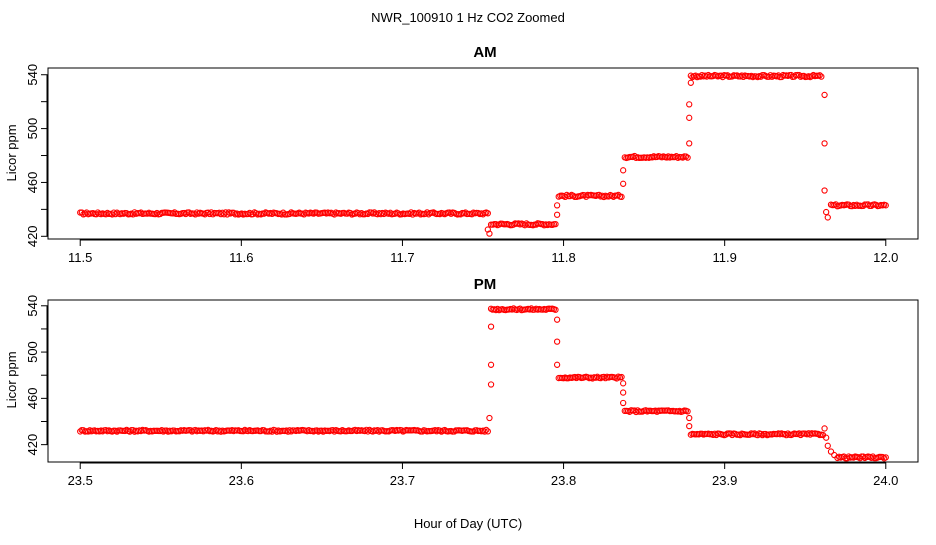 The image size is (936, 545). What do you see at coordinates (32, 399) in the screenshot?
I see `pm-y-tick-label: 460` at bounding box center [32, 399].